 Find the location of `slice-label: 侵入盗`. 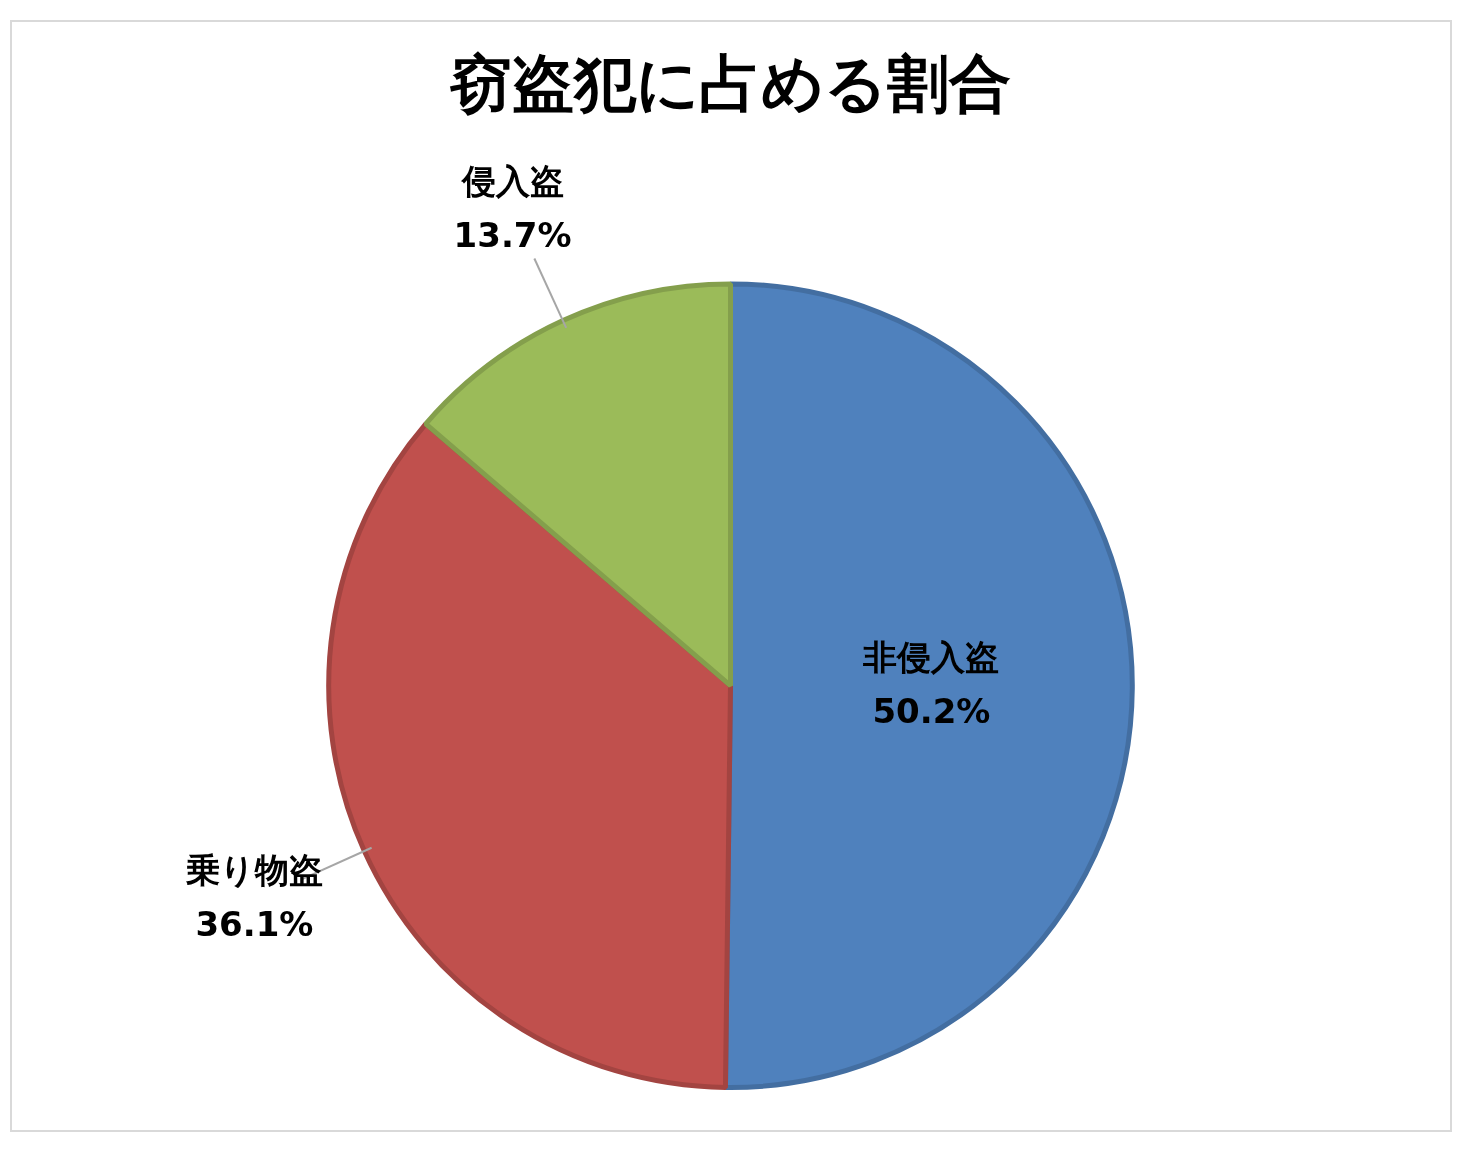

slice-label: 侵入盗 is located at coordinates (511, 180).